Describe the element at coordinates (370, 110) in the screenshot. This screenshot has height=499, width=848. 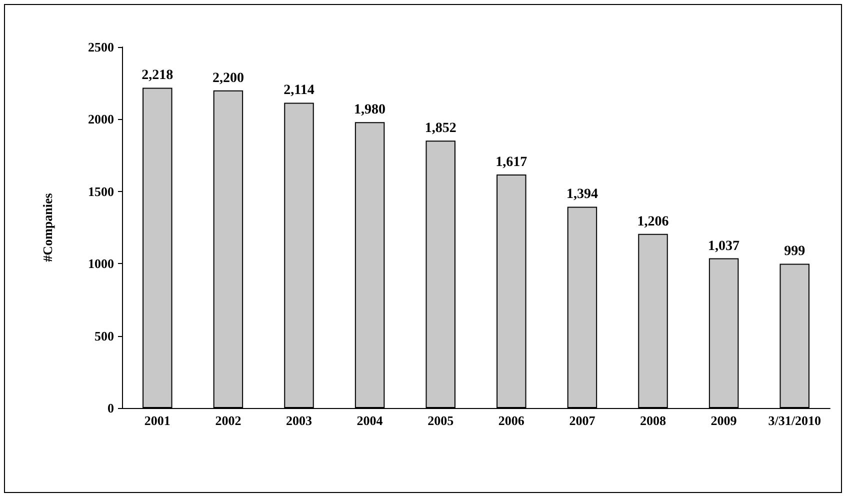
I see `data-label: 1,980` at that location.